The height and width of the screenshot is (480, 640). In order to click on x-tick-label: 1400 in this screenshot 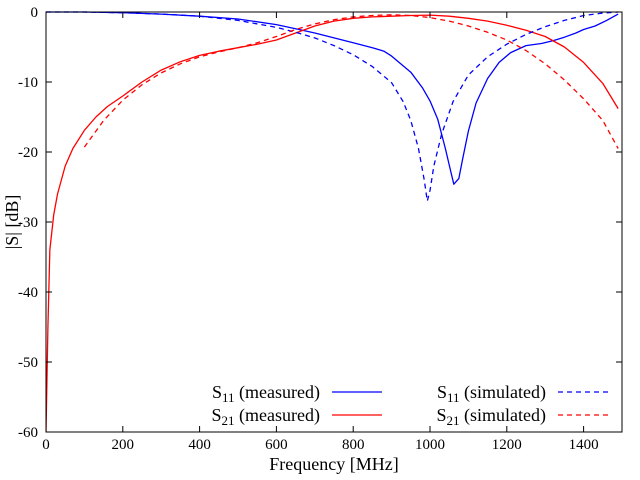, I will do `click(584, 445)`.